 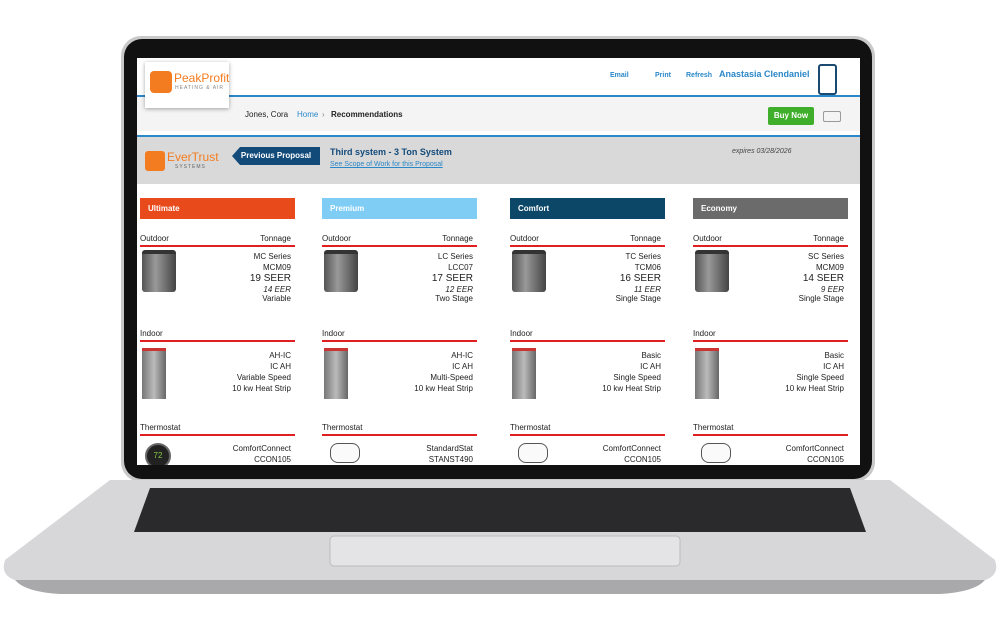 I want to click on logo-name: PeakProfit, so click(x=202, y=78).